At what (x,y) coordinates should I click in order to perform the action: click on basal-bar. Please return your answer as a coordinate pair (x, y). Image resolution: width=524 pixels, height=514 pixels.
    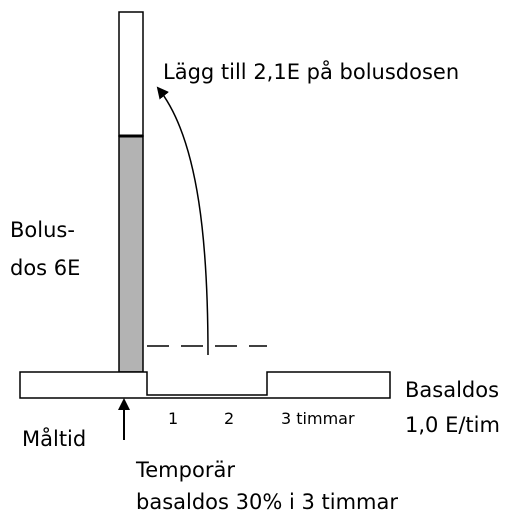
    Looking at the image, I should click on (205, 385).